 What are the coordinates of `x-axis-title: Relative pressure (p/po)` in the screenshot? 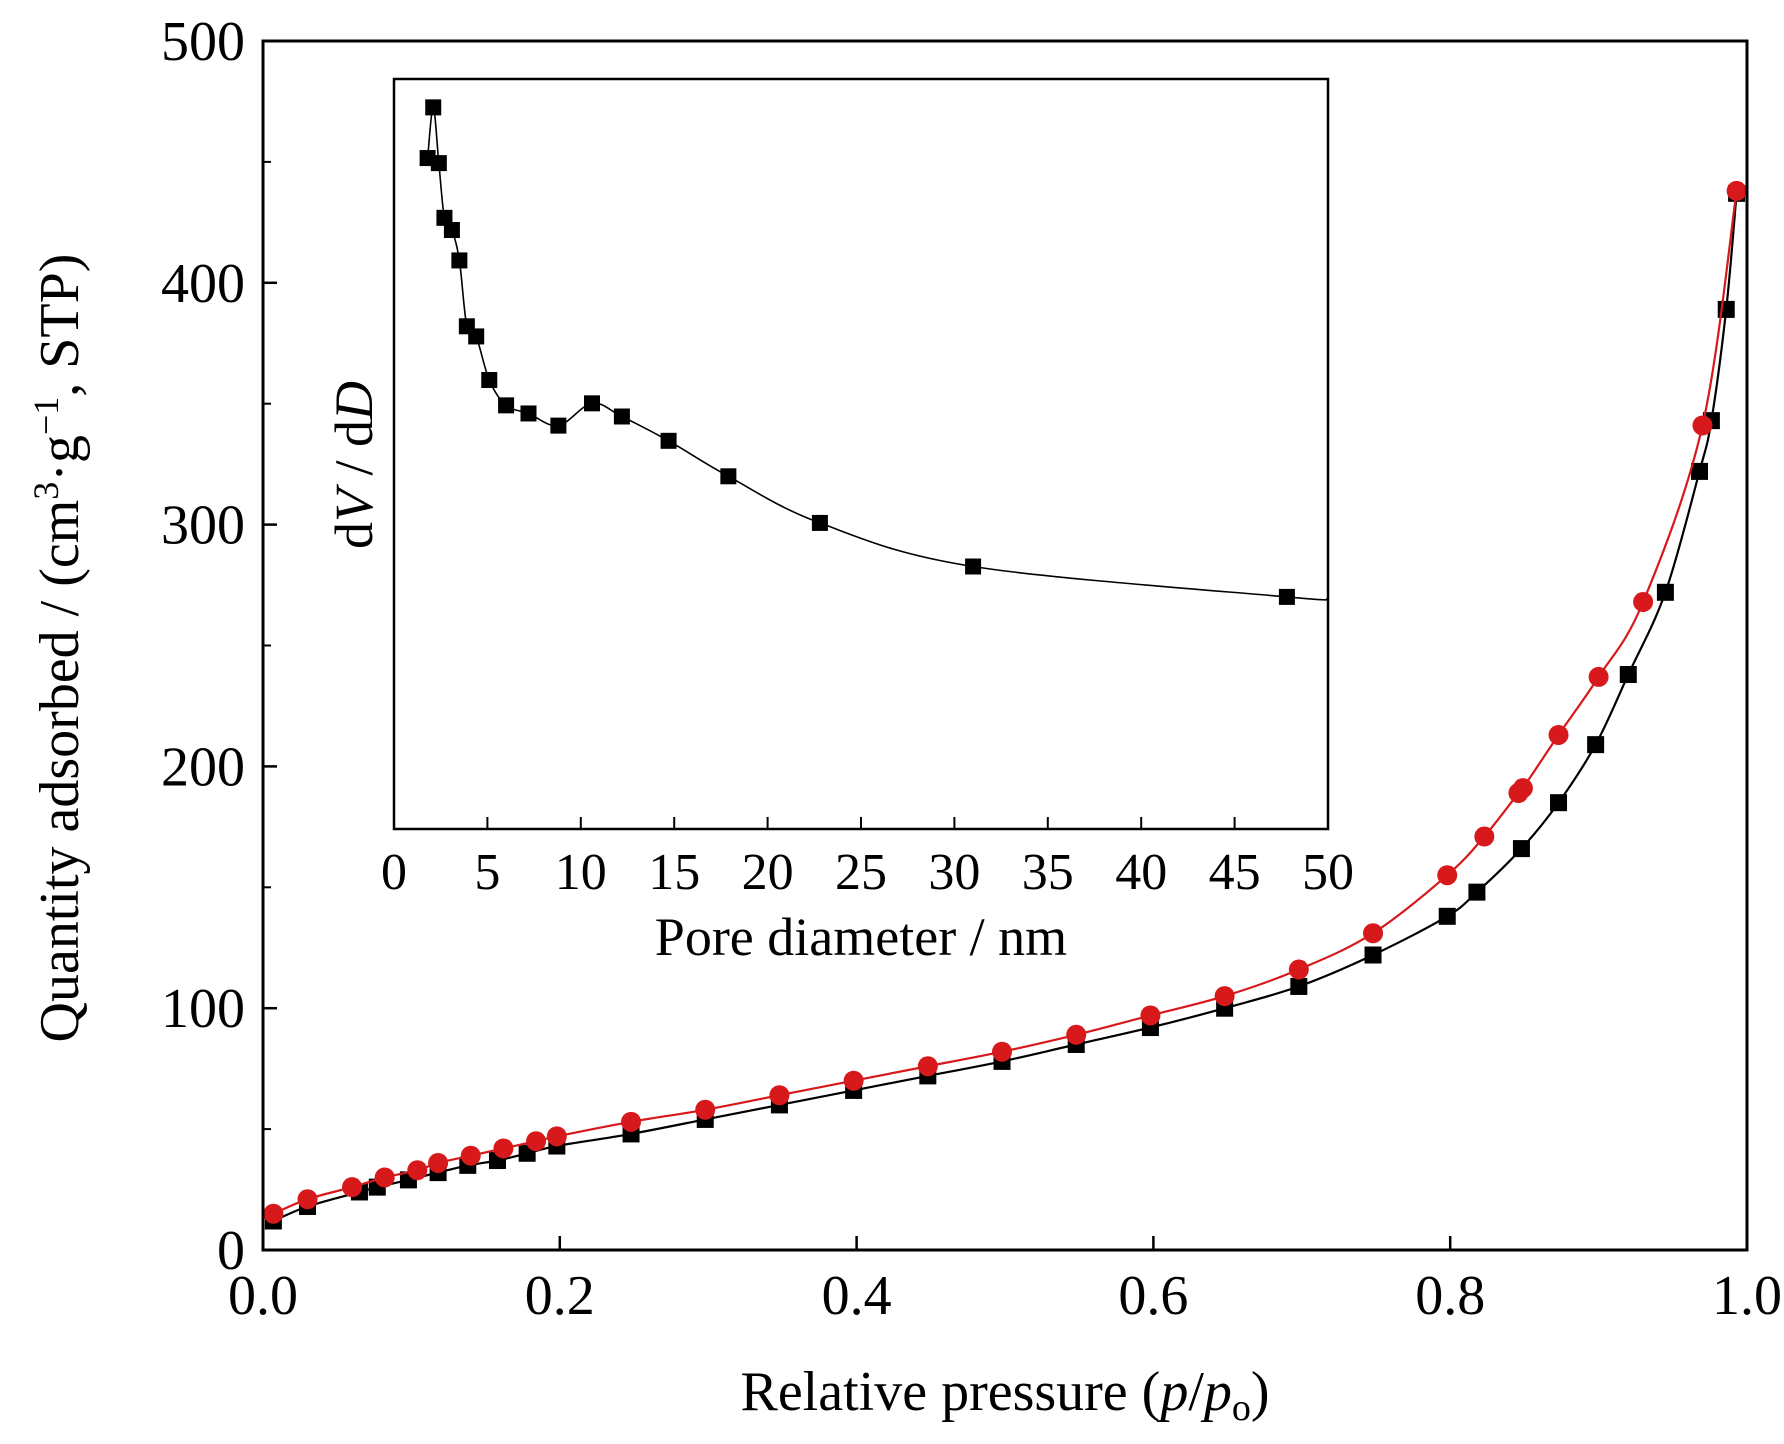 It's located at (1004, 1395).